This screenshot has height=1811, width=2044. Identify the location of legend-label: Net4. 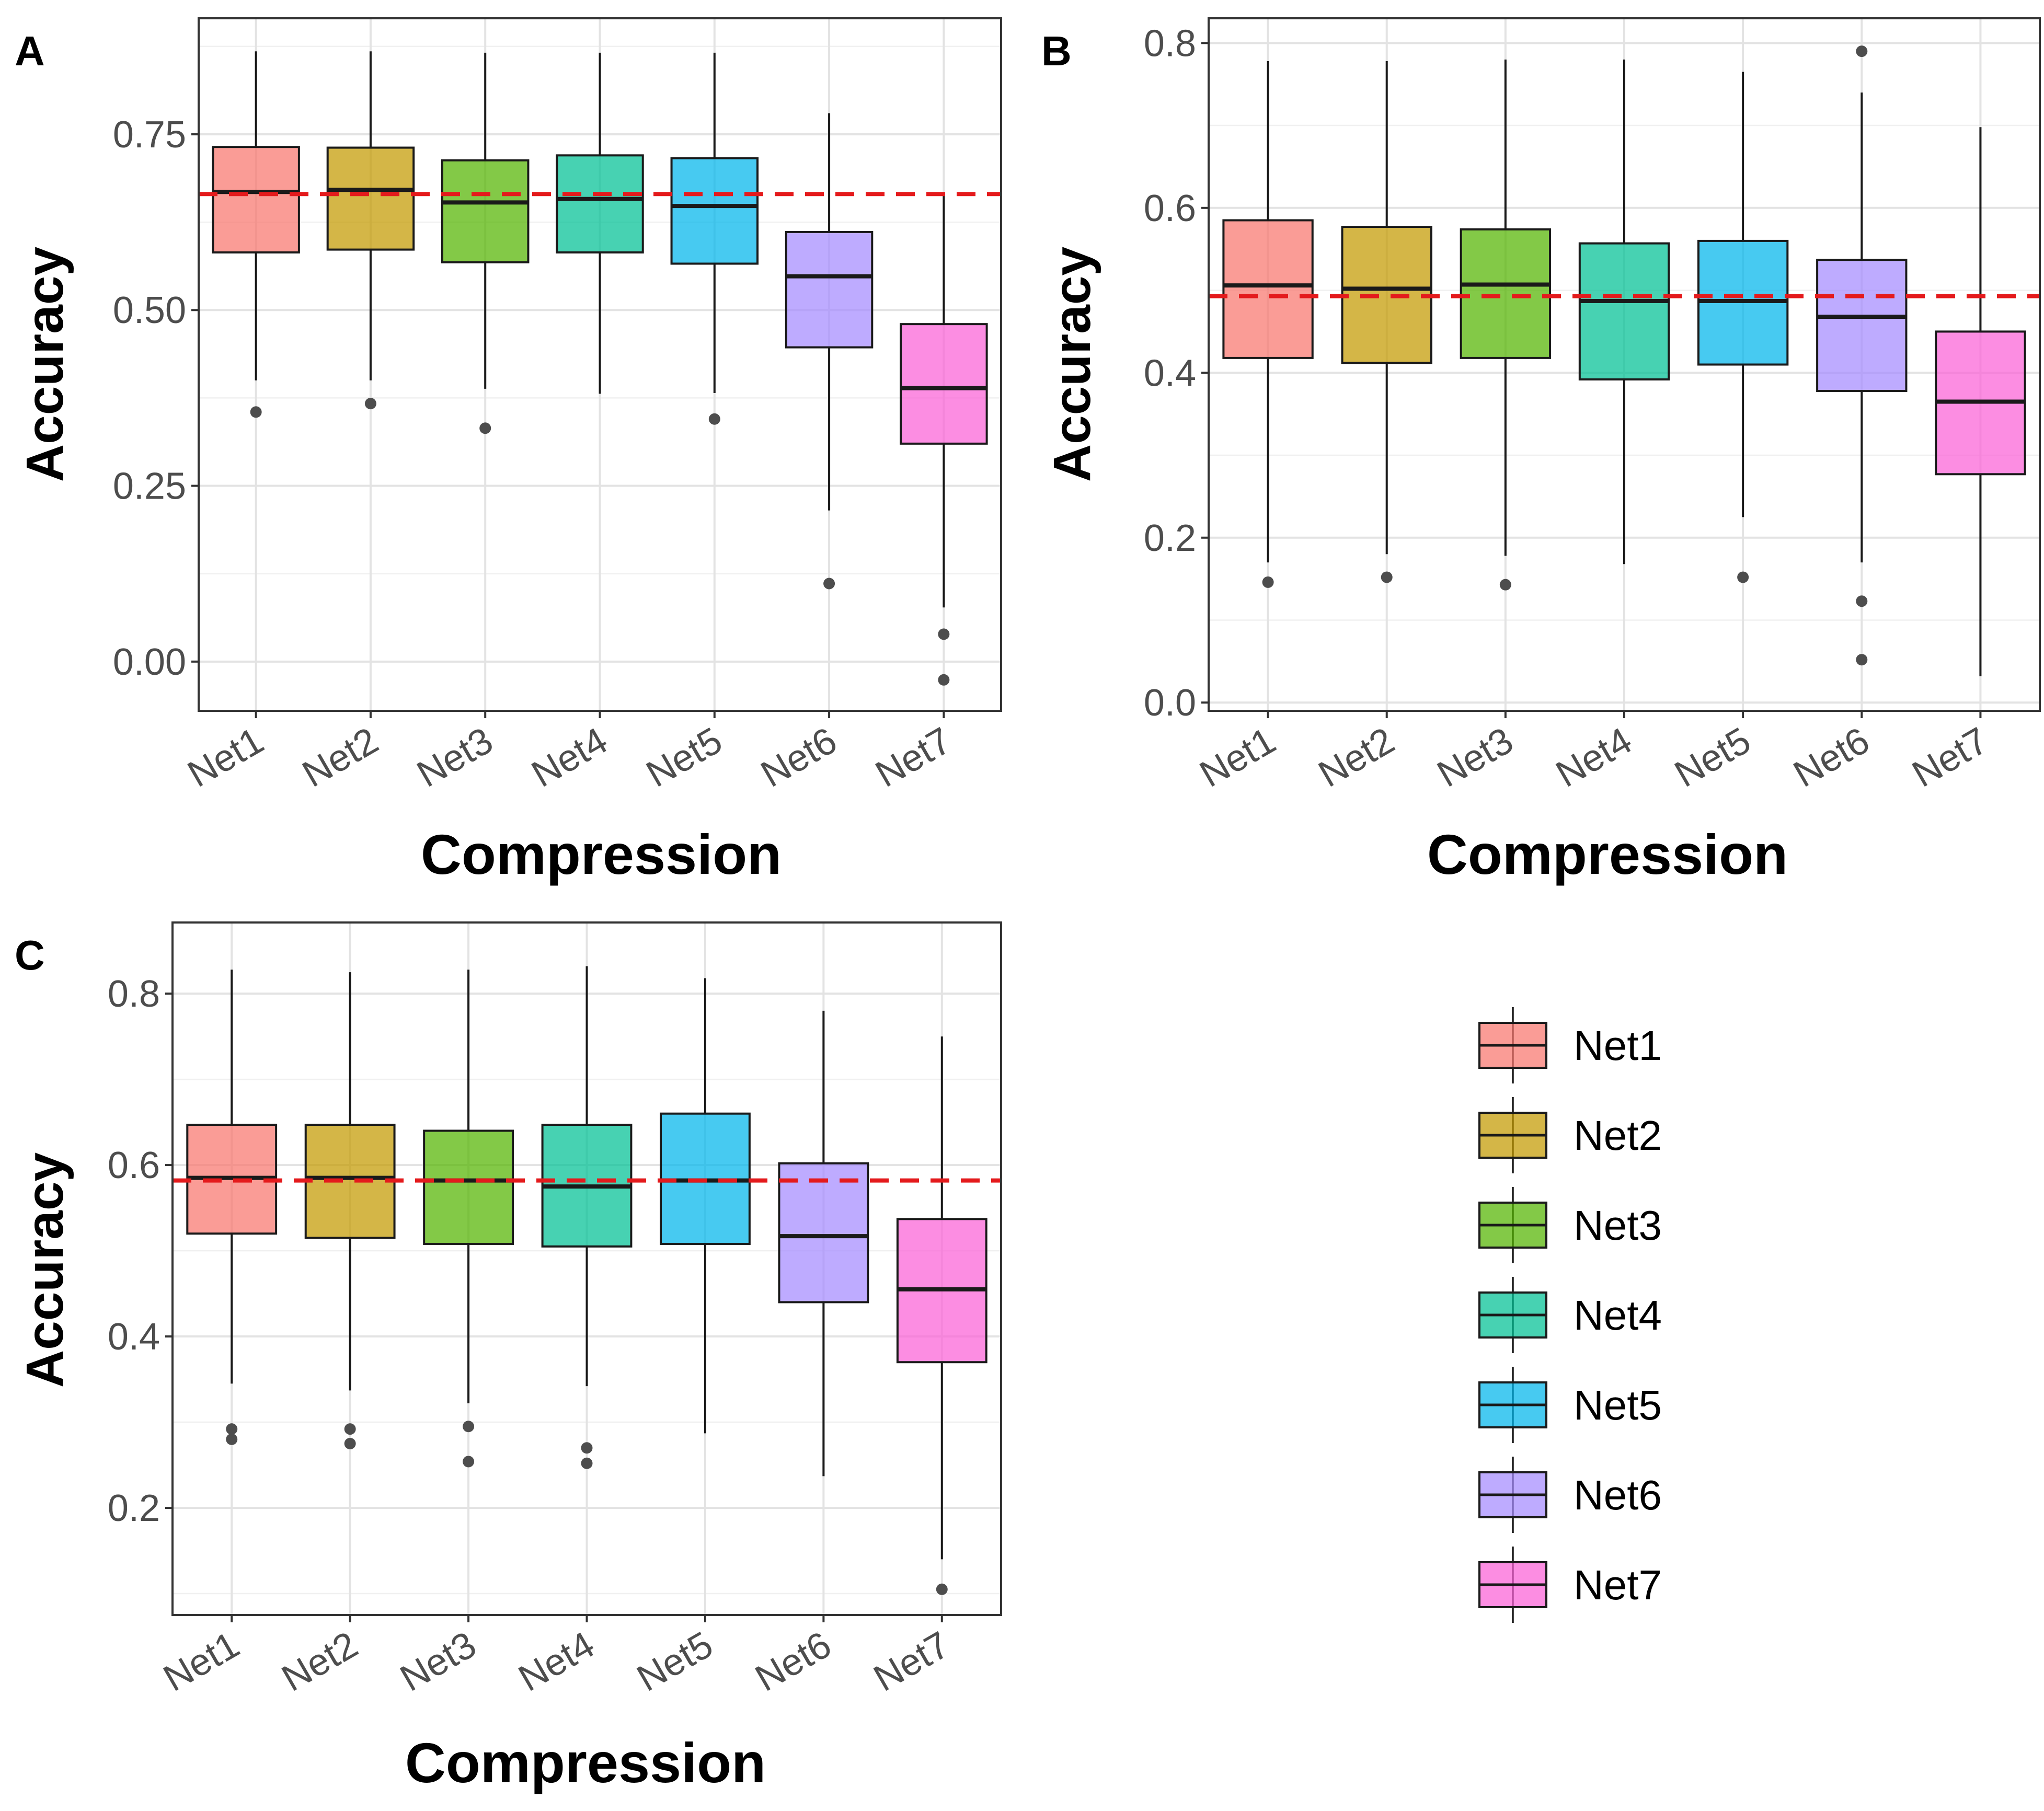
(1618, 1315).